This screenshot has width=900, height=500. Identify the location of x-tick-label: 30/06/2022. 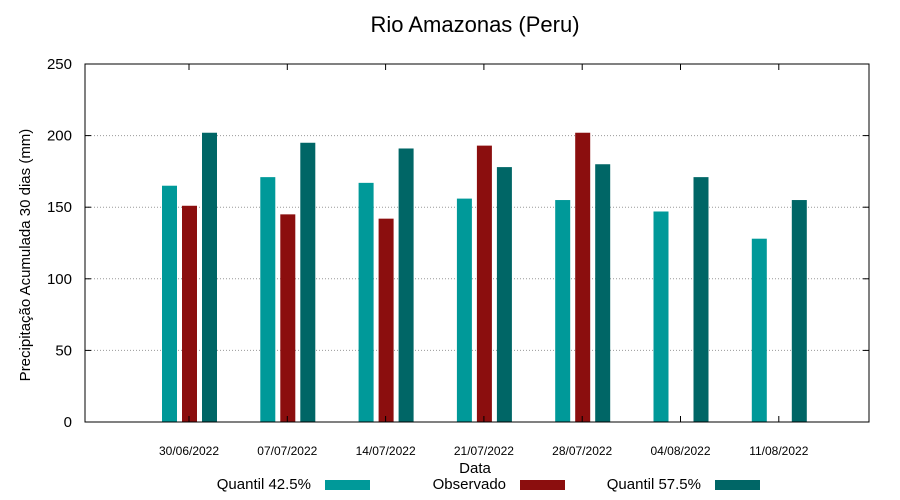
(189, 451).